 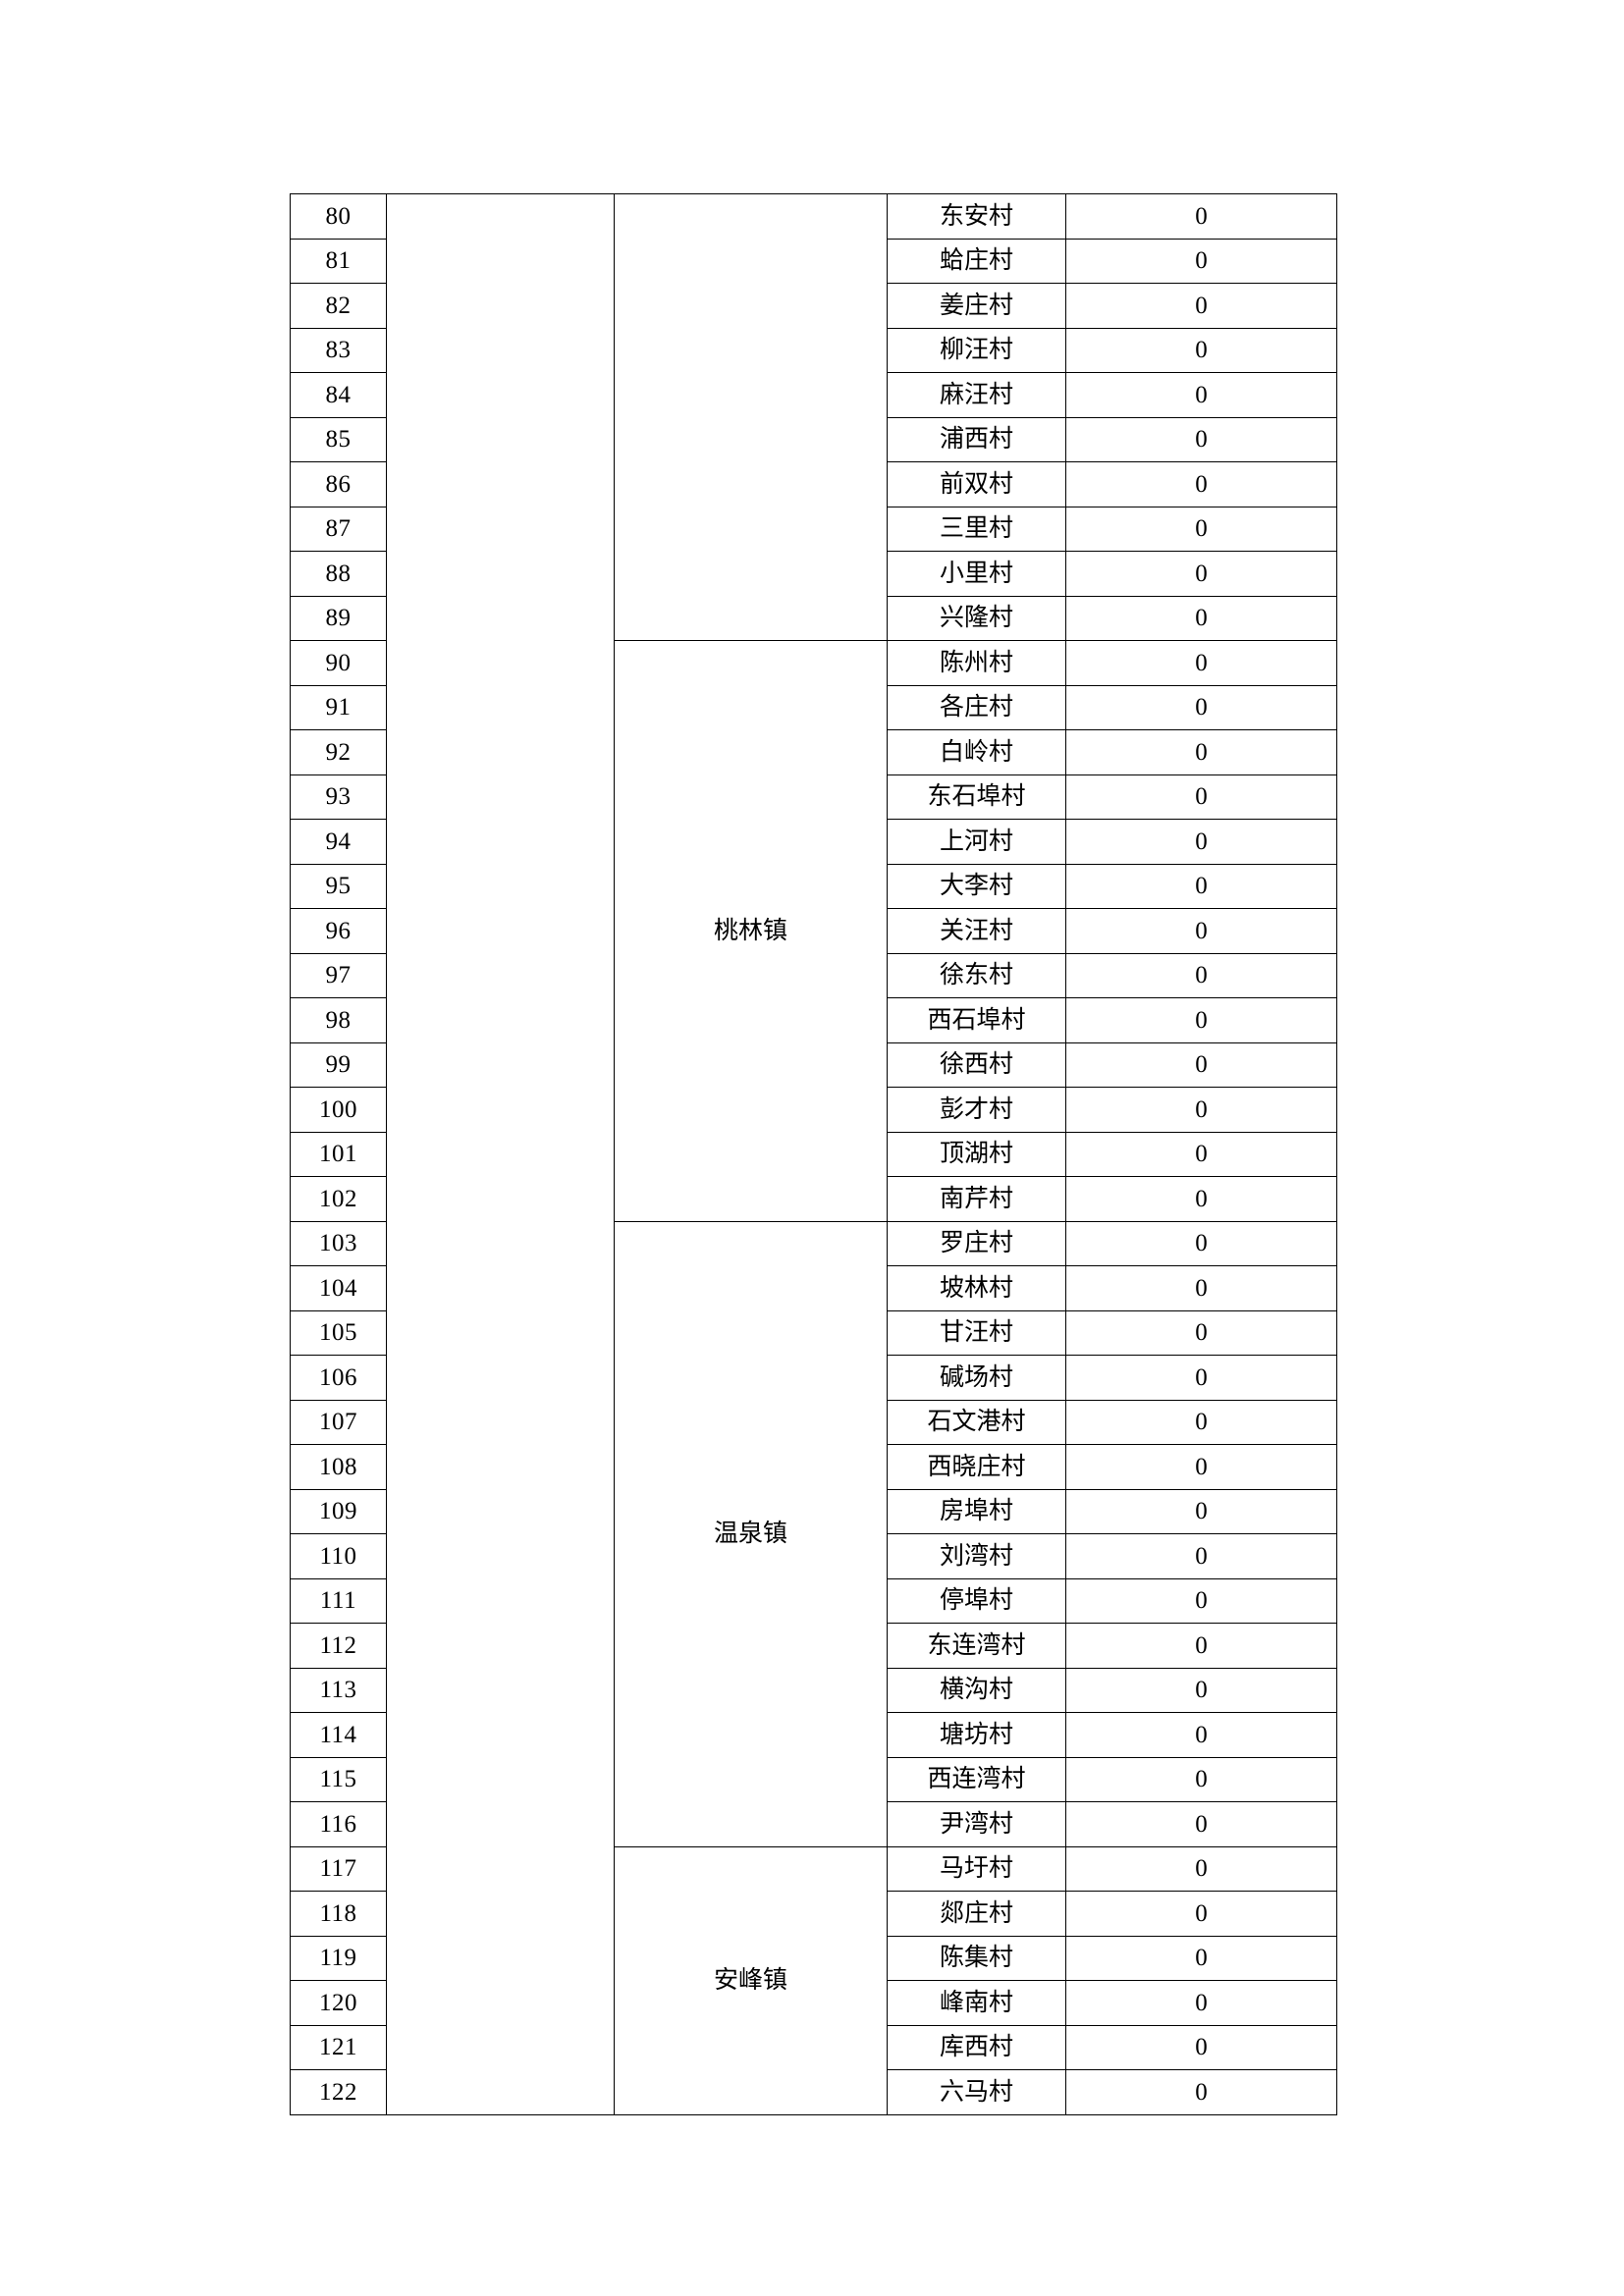 I want to click on table-row: 112 东连湾村 0, so click(x=813, y=1646).